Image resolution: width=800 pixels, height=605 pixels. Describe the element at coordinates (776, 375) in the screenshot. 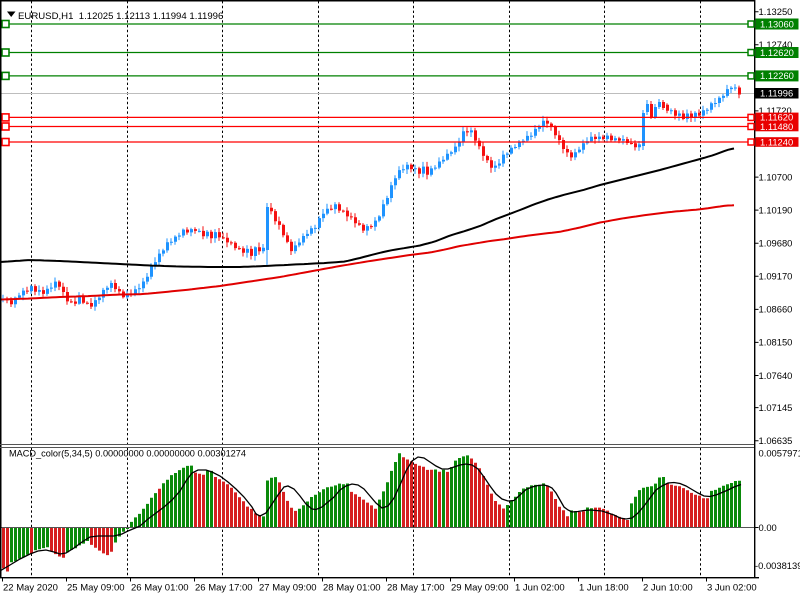

I see `svg-text: 1.07640` at that location.